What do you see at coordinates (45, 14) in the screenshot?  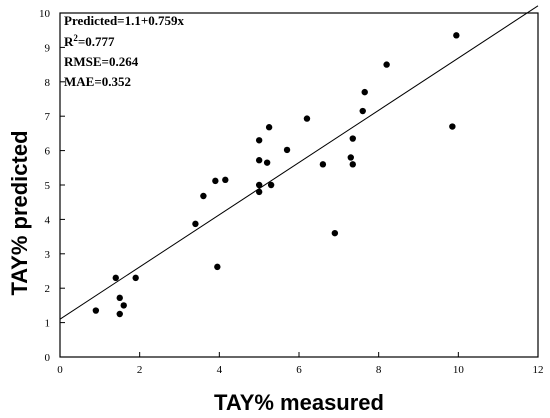 I see `y-tick-label: 10` at bounding box center [45, 14].